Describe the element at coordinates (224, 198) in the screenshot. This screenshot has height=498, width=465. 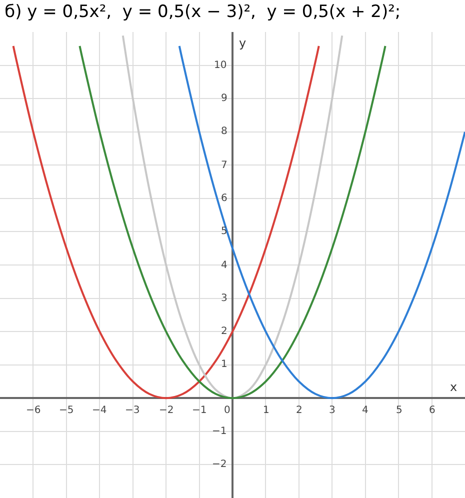
I see `y-tick-label: 6` at that location.